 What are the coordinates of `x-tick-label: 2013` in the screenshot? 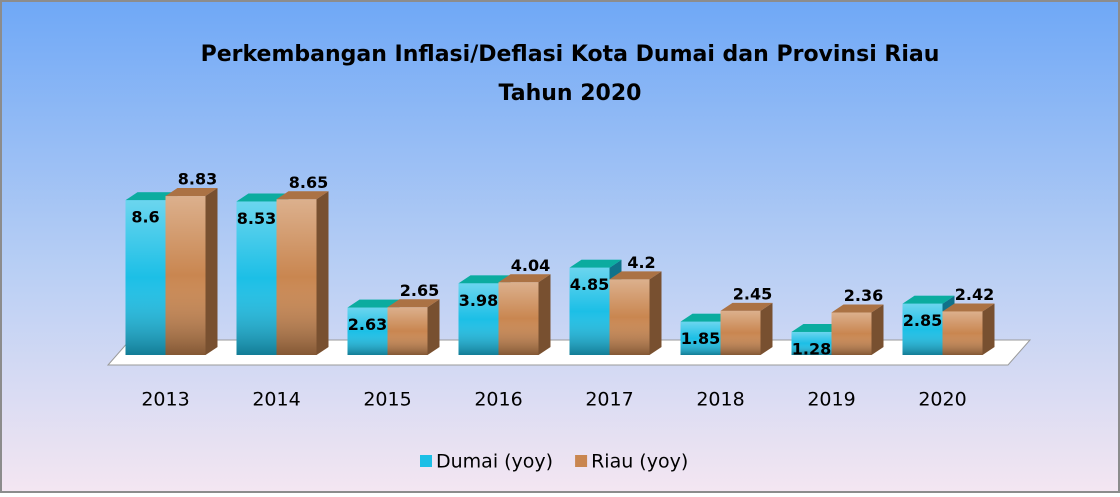 It's located at (165, 400).